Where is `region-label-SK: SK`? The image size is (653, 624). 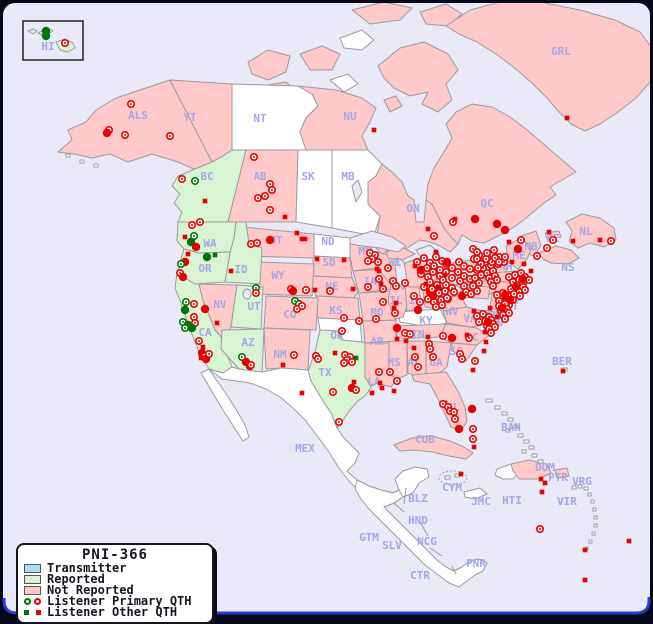
region-label-SK: SK is located at coordinates (308, 176).